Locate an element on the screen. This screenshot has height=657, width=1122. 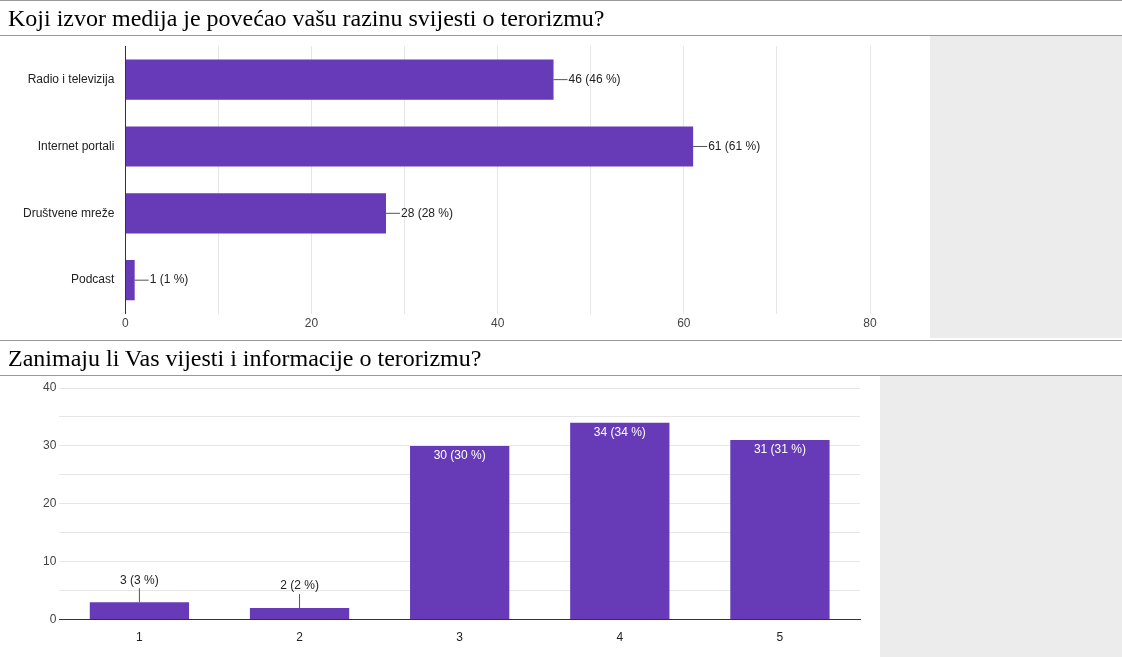
x-tick-label: 20 is located at coordinates (311, 323).